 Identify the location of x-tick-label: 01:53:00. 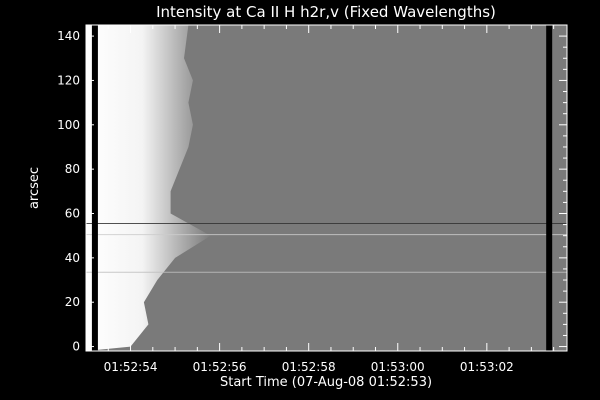
(398, 367).